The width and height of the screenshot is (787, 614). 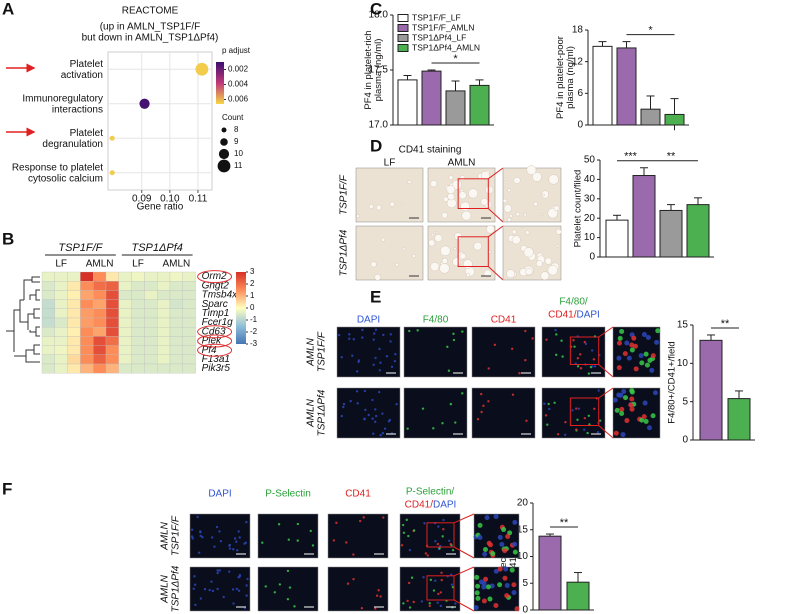 I want to click on y-axis-label: PF4 in platelet-richplasma (ng/ml), so click(x=372, y=69).